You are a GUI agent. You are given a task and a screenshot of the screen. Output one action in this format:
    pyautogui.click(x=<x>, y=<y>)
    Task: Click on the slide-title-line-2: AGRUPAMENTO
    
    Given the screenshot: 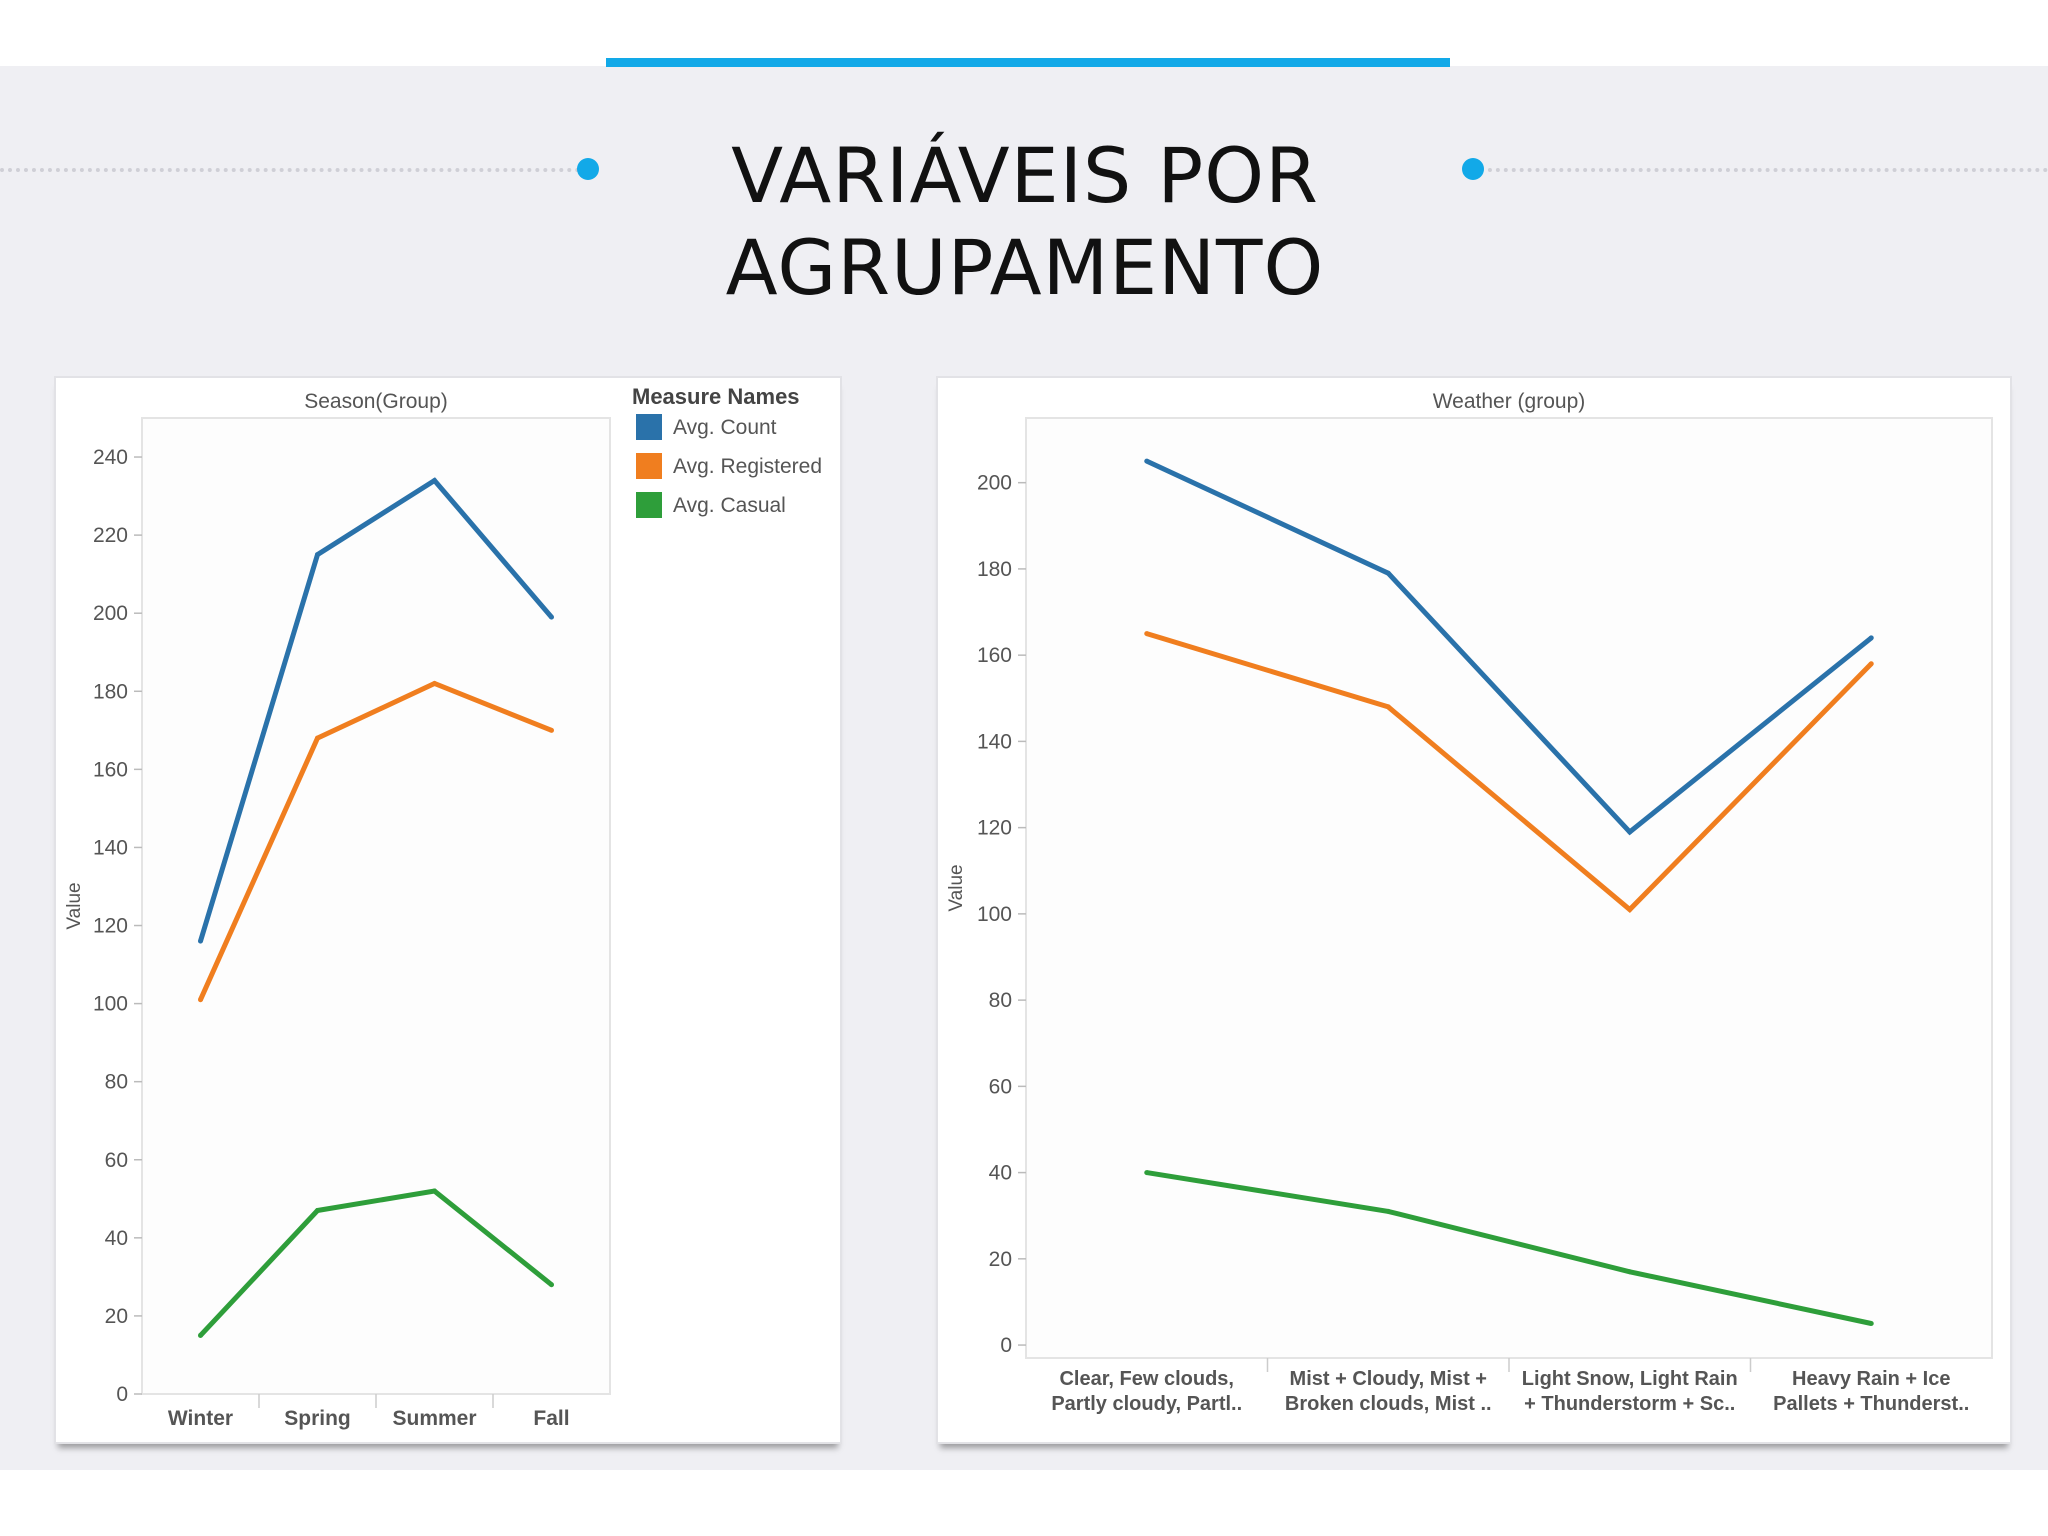 What is the action you would take?
    pyautogui.click(x=1025, y=267)
    